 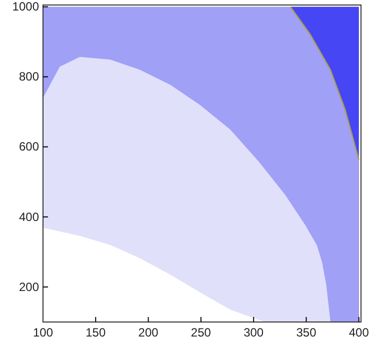 What do you see at coordinates (306, 333) in the screenshot?
I see `x-tick-label: 350` at bounding box center [306, 333].